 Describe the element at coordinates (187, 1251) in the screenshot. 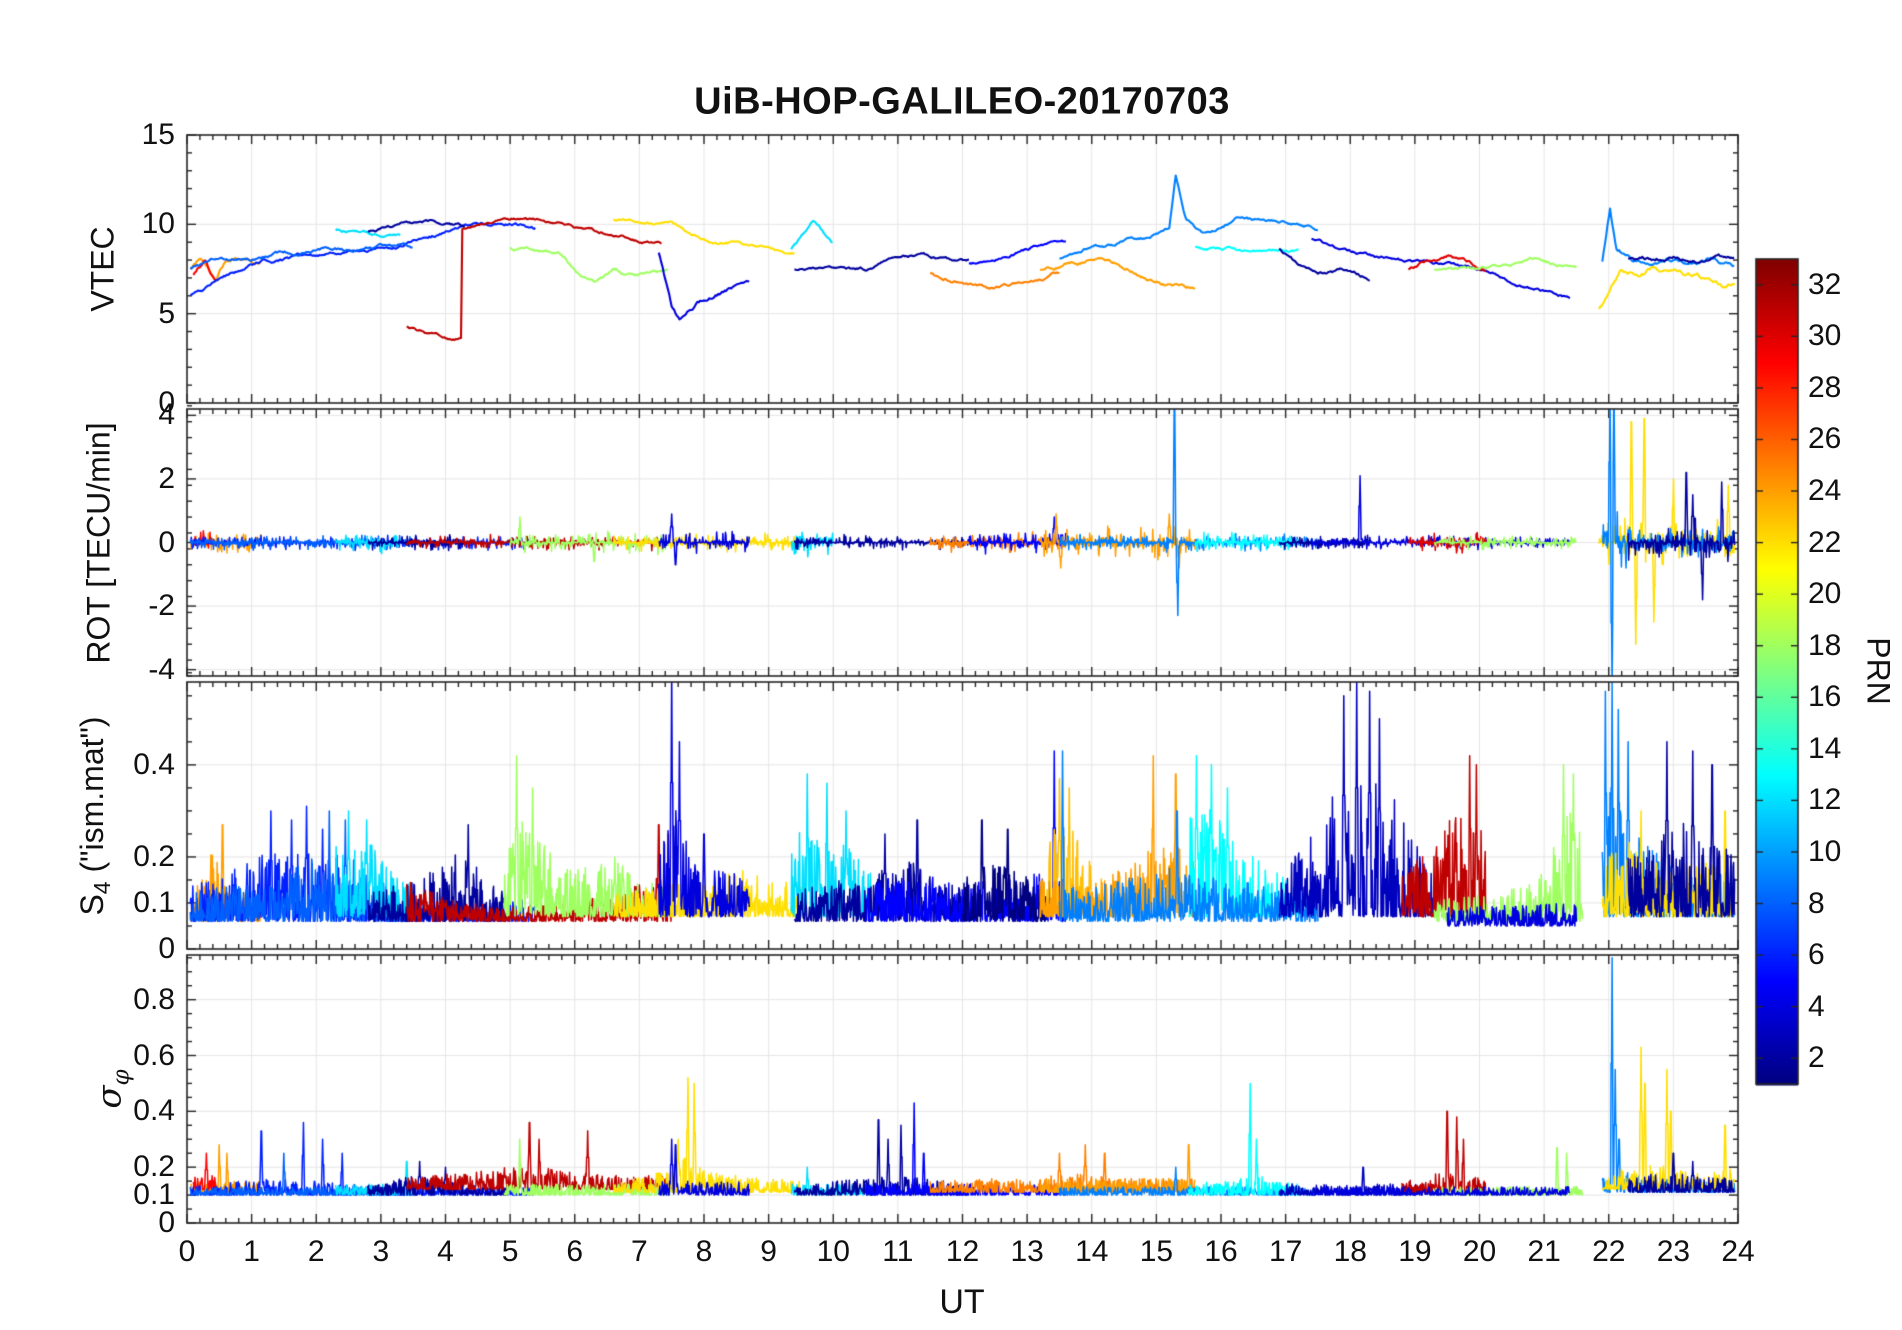

I see `x-tick-label: 0` at that location.